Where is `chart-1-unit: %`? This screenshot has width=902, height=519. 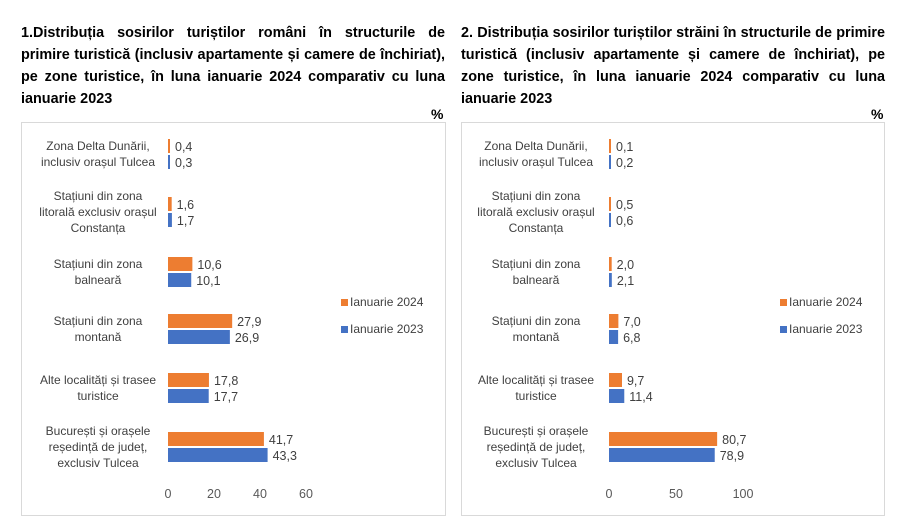
chart-1-unit: % is located at coordinates (437, 114).